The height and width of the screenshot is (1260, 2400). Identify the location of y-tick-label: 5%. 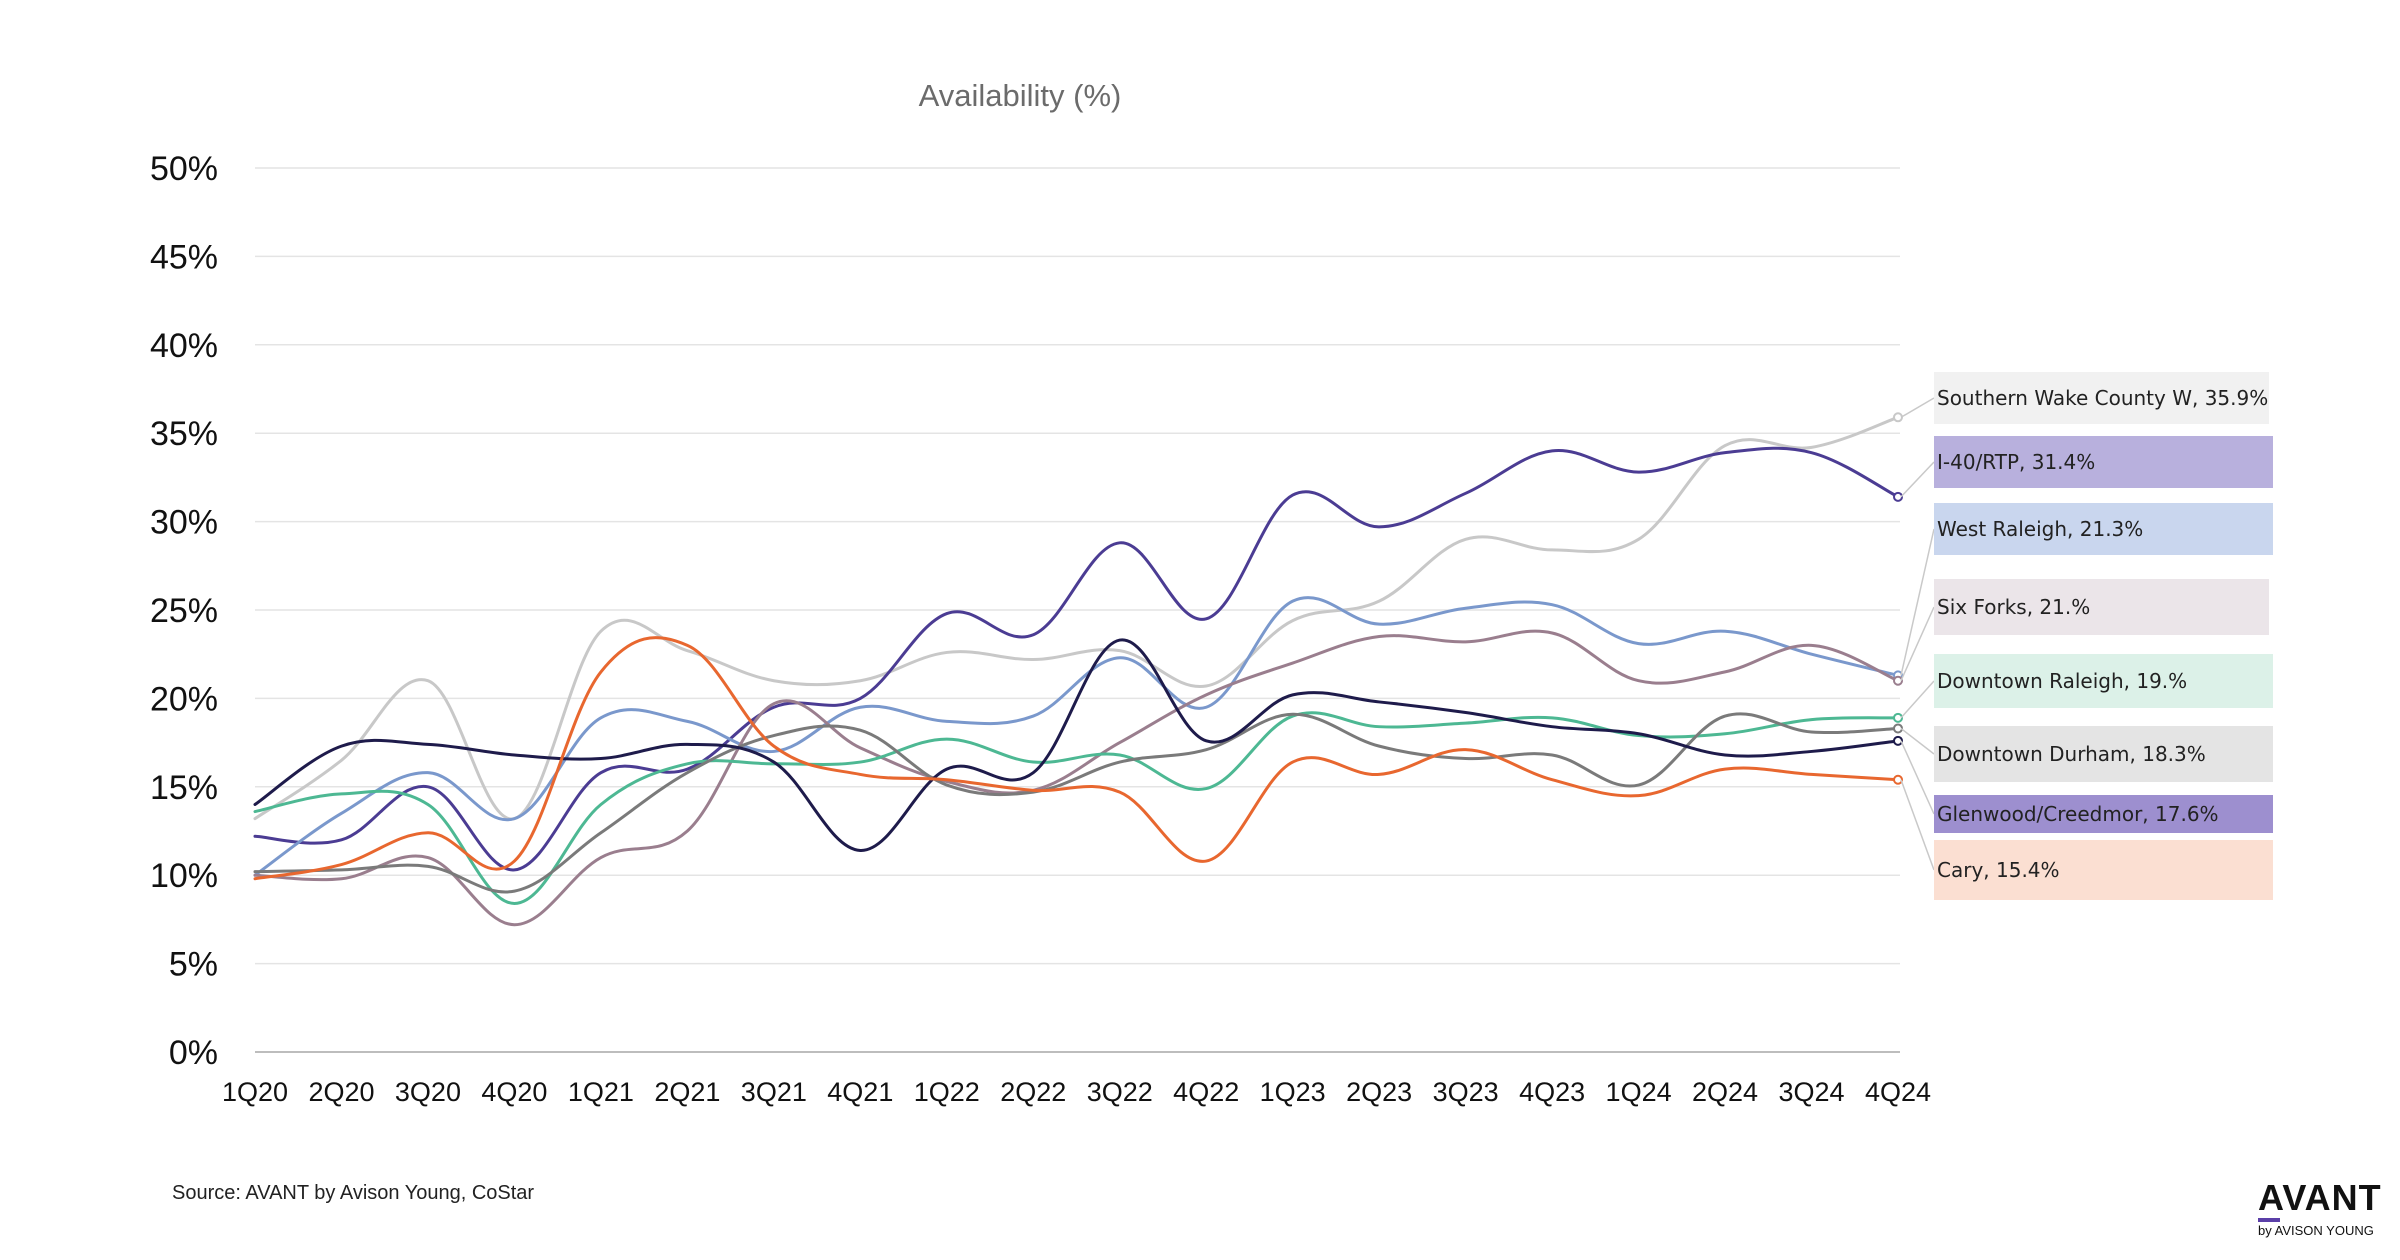
(193, 965).